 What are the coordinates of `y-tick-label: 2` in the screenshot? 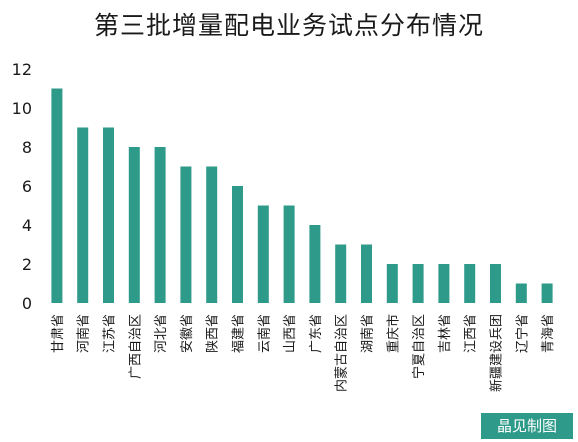 It's located at (27, 264).